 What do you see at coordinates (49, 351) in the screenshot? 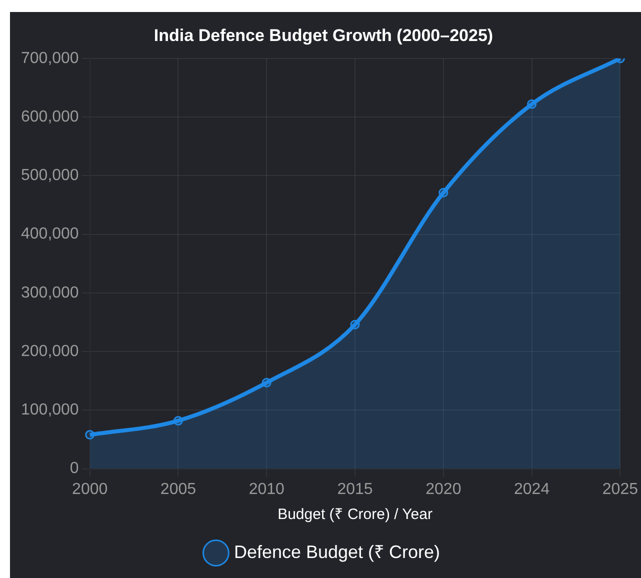
I see `y-tick-label: 200,000` at bounding box center [49, 351].